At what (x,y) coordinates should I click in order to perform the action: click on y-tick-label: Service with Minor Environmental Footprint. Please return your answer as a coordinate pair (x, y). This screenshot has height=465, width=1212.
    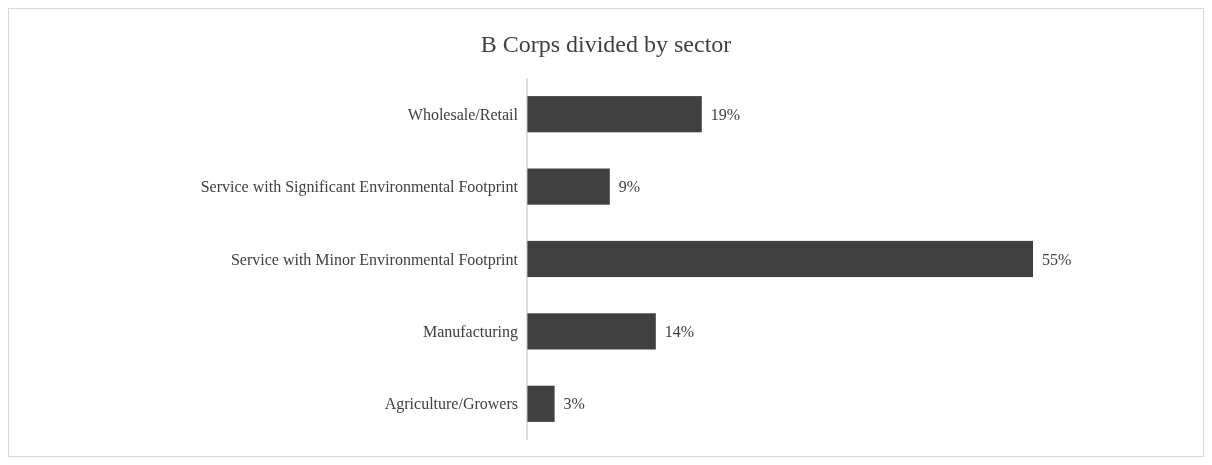
    Looking at the image, I should click on (374, 259).